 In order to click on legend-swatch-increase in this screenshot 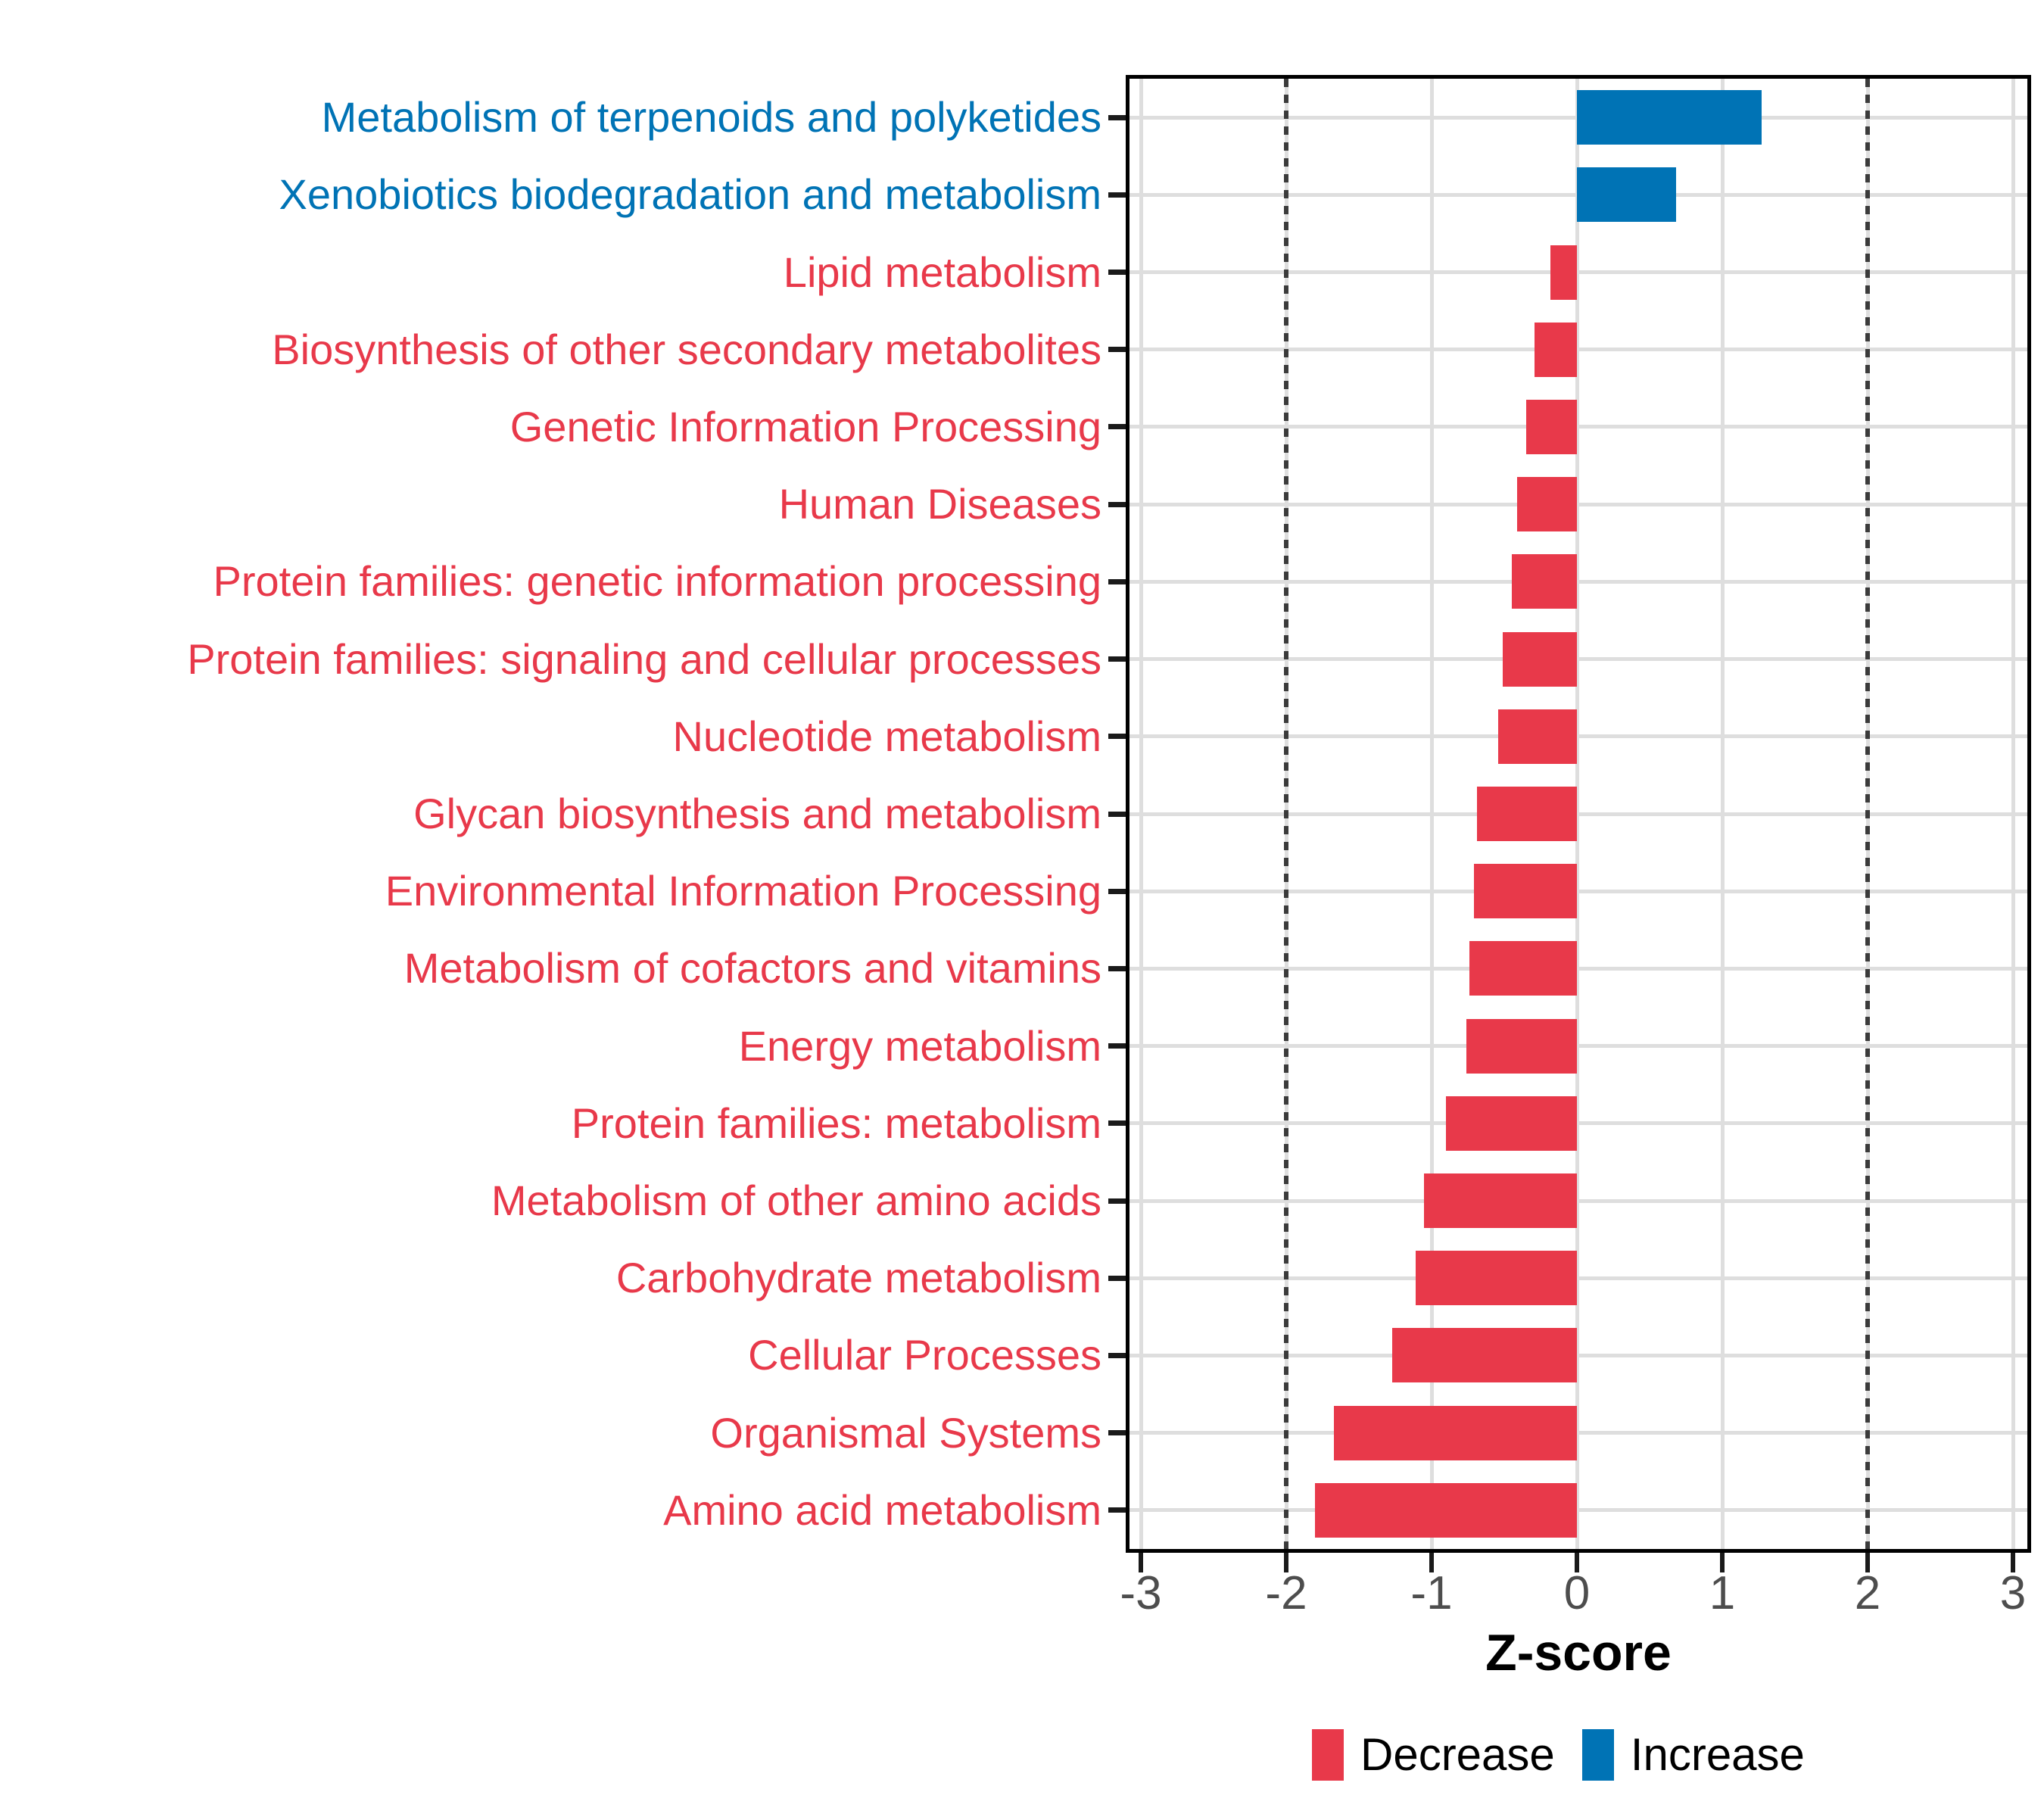, I will do `click(1597, 1755)`.